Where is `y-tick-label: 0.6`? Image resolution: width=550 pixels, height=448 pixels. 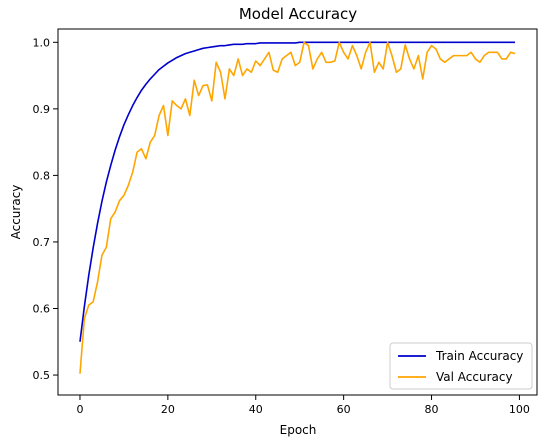
y-tick-label: 0.6 is located at coordinates (42, 308).